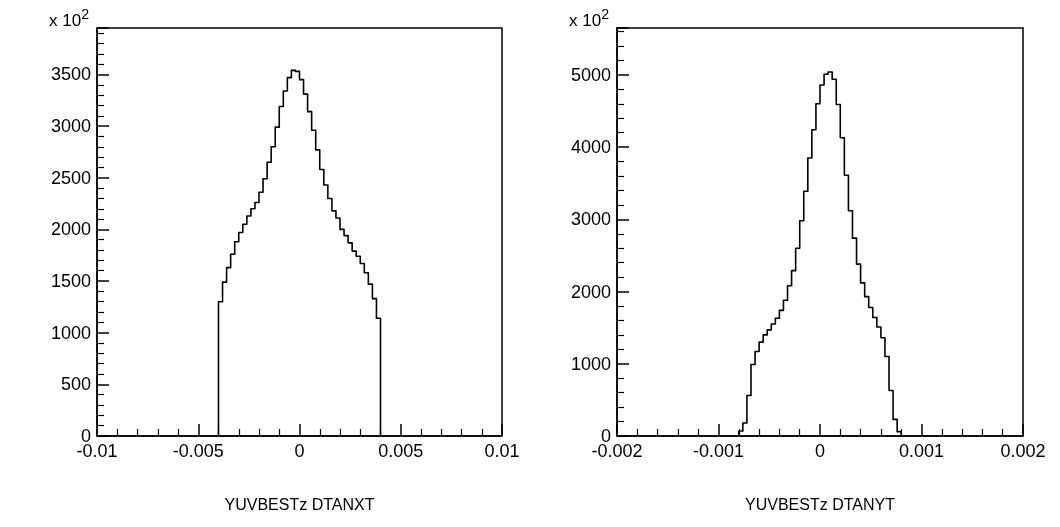  What do you see at coordinates (502, 451) in the screenshot?
I see `x-tick-label: 0.01` at bounding box center [502, 451].